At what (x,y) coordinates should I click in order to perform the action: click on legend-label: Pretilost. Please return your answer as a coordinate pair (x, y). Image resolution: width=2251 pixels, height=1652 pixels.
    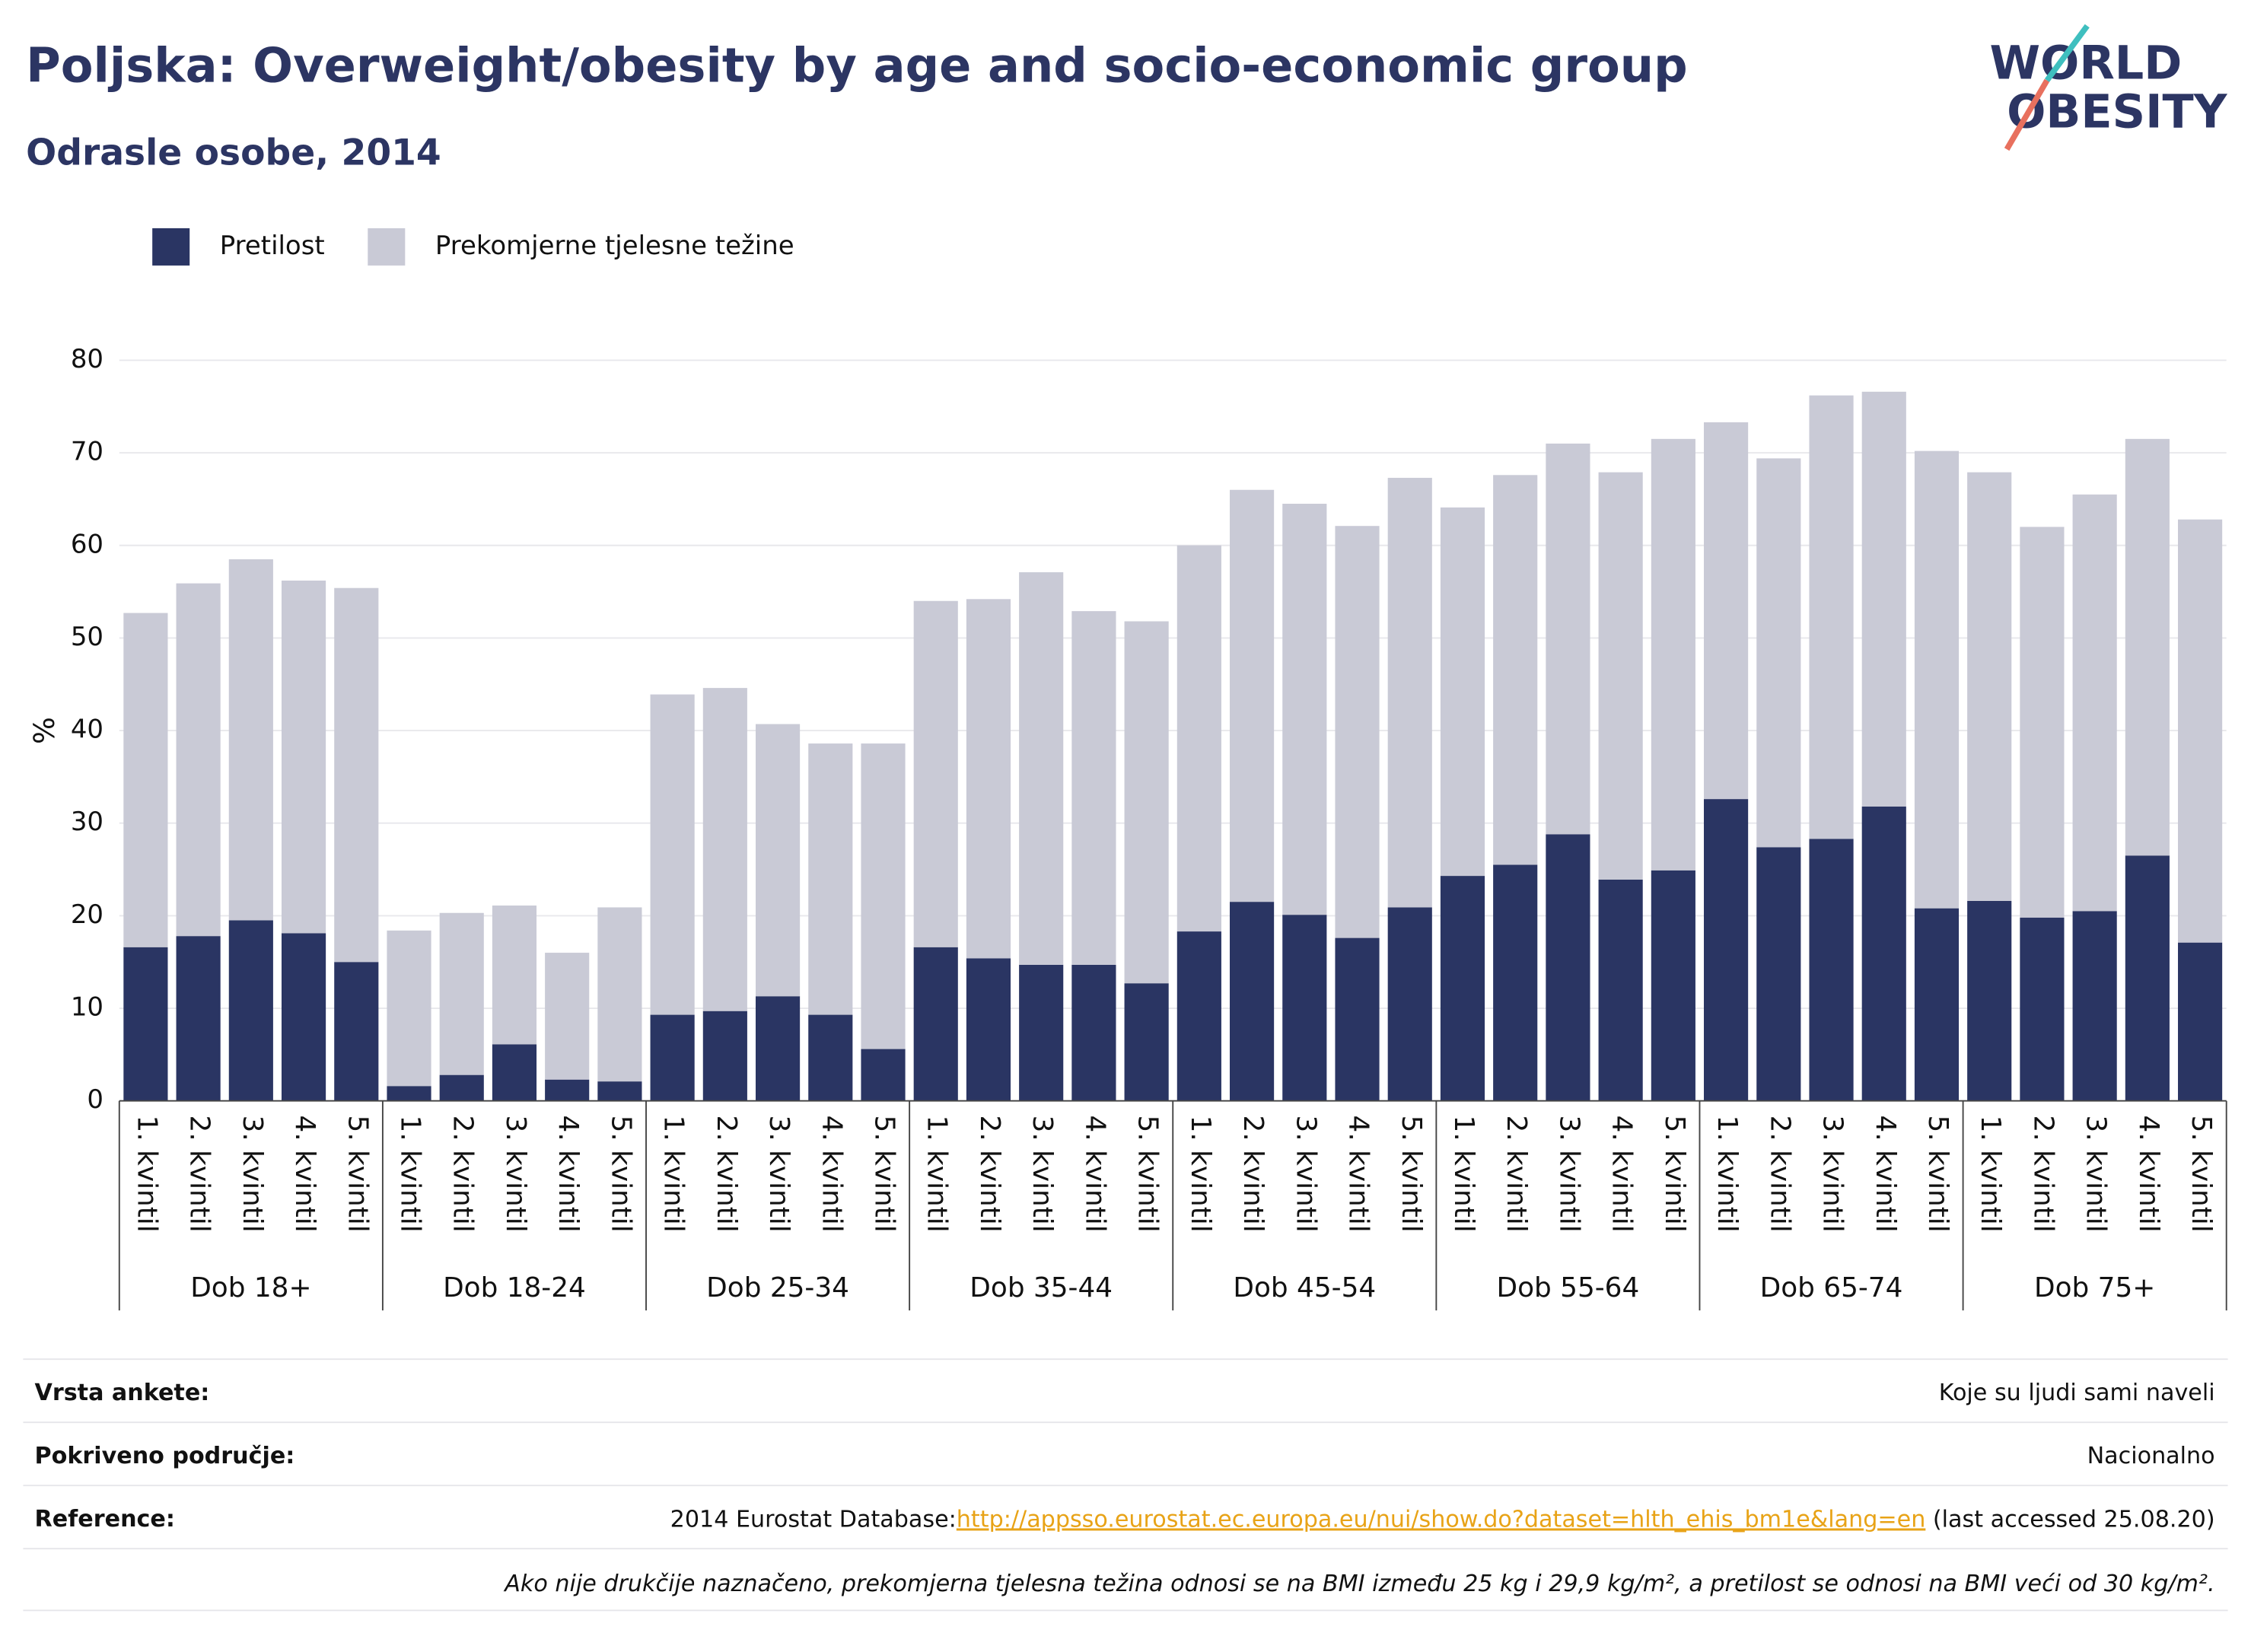
    Looking at the image, I should click on (272, 246).